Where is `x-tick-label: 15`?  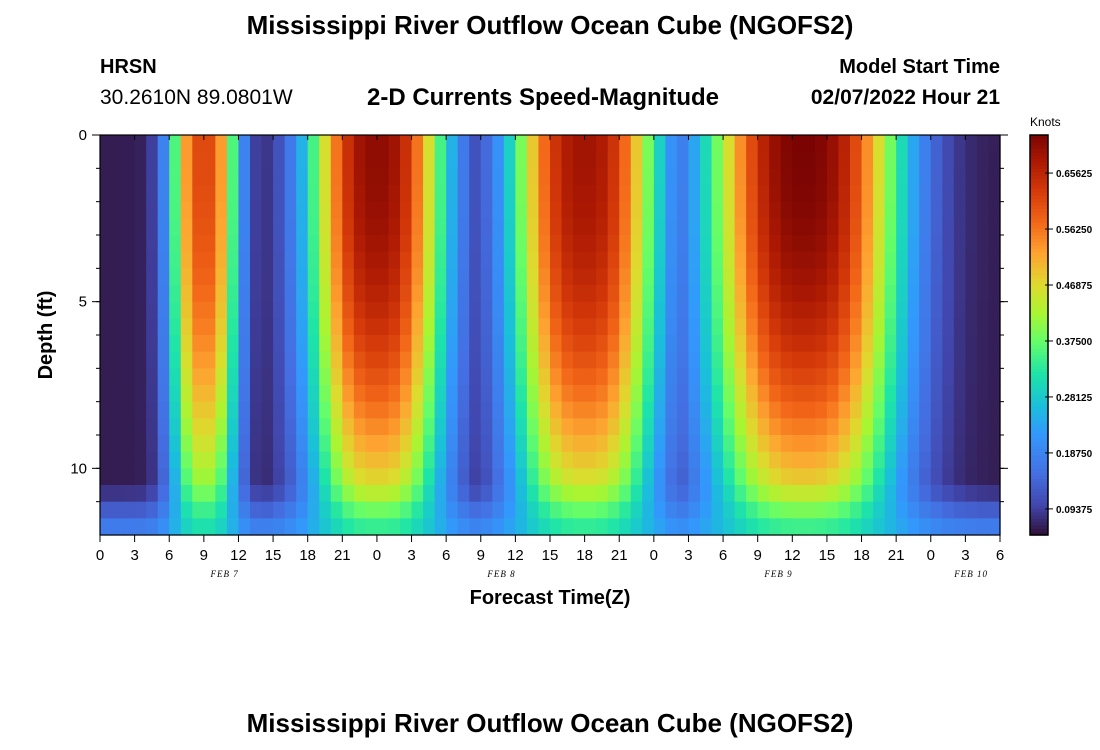
x-tick-label: 15 is located at coordinates (273, 555).